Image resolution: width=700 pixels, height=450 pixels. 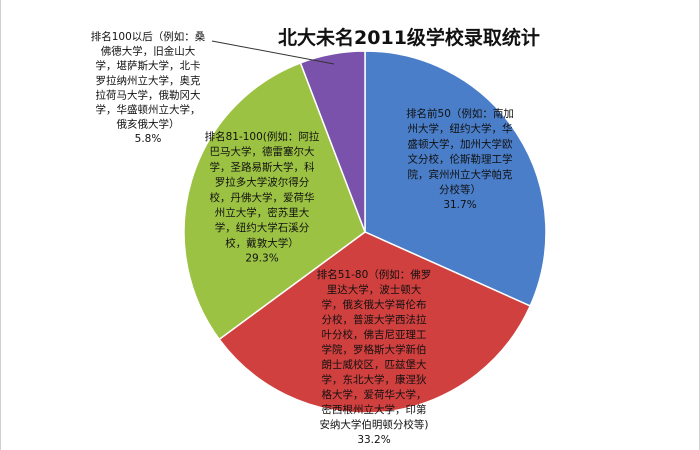 I want to click on leader-line, so click(x=273, y=52).